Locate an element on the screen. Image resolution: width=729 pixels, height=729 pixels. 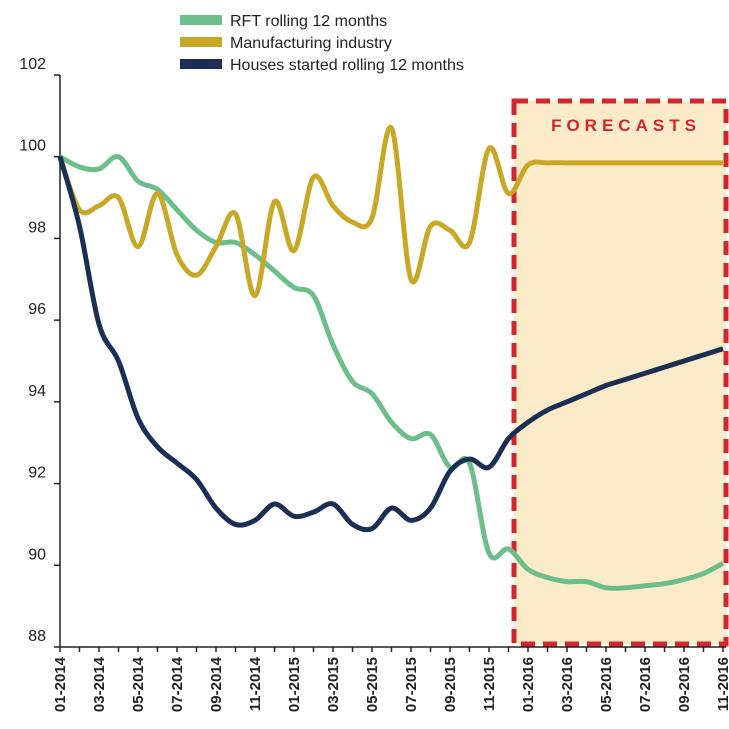
x-tick-label: 01-2016 is located at coordinates (528, 684).